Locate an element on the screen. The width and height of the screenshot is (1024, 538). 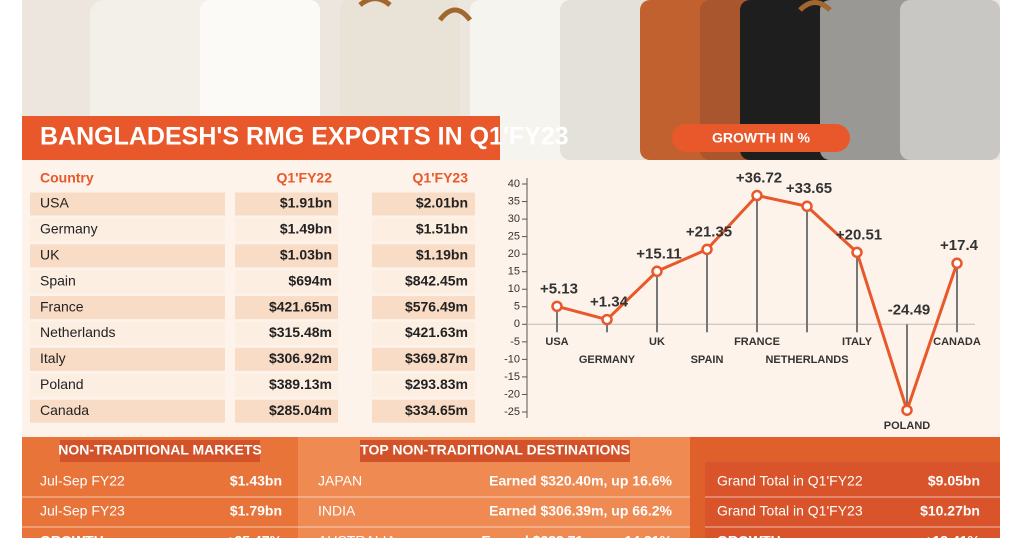
markets-title: NON-TRADITIONAL MARKETS is located at coordinates (160, 450).